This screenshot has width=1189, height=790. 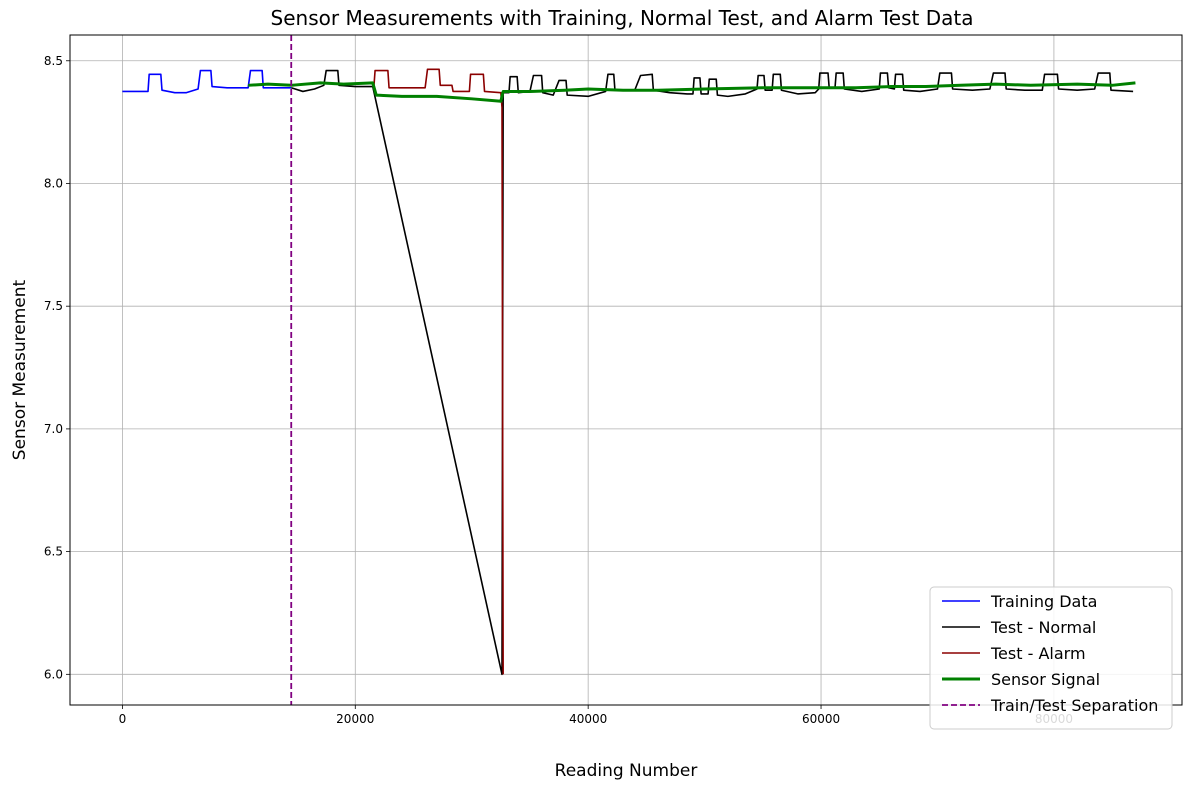 I want to click on x-tick-label: 60000, so click(x=821, y=719).